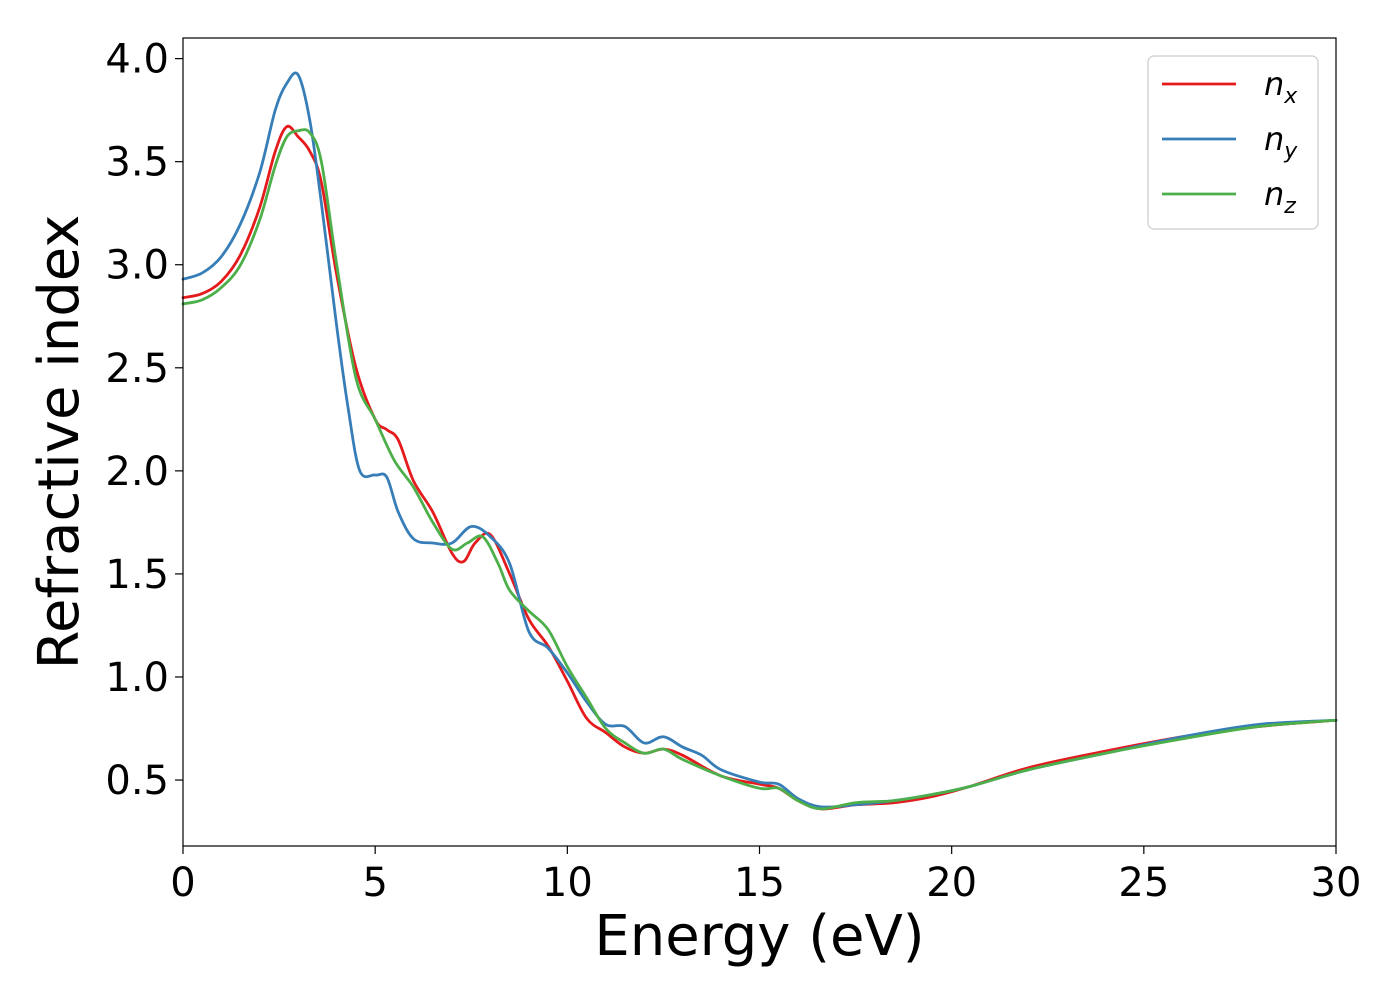 The image size is (1400, 1000). I want to click on legend-label: nz, so click(1280, 197).